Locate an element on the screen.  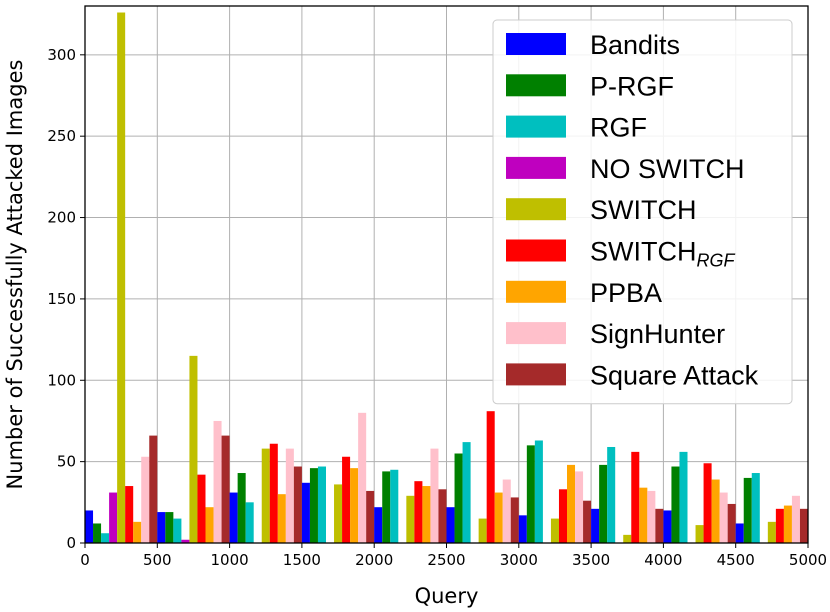
y-tick-label: 50 is located at coordinates (66, 462).